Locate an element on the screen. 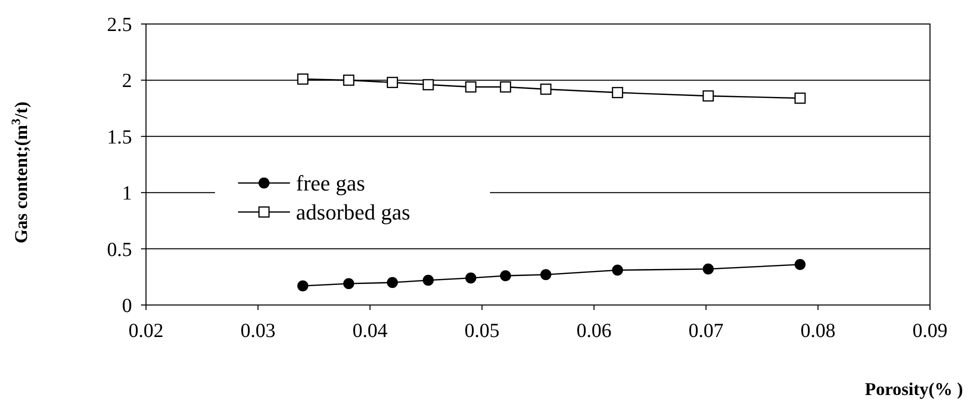 This screenshot has width=977, height=407. x-tick-label: 0.08 is located at coordinates (818, 331).